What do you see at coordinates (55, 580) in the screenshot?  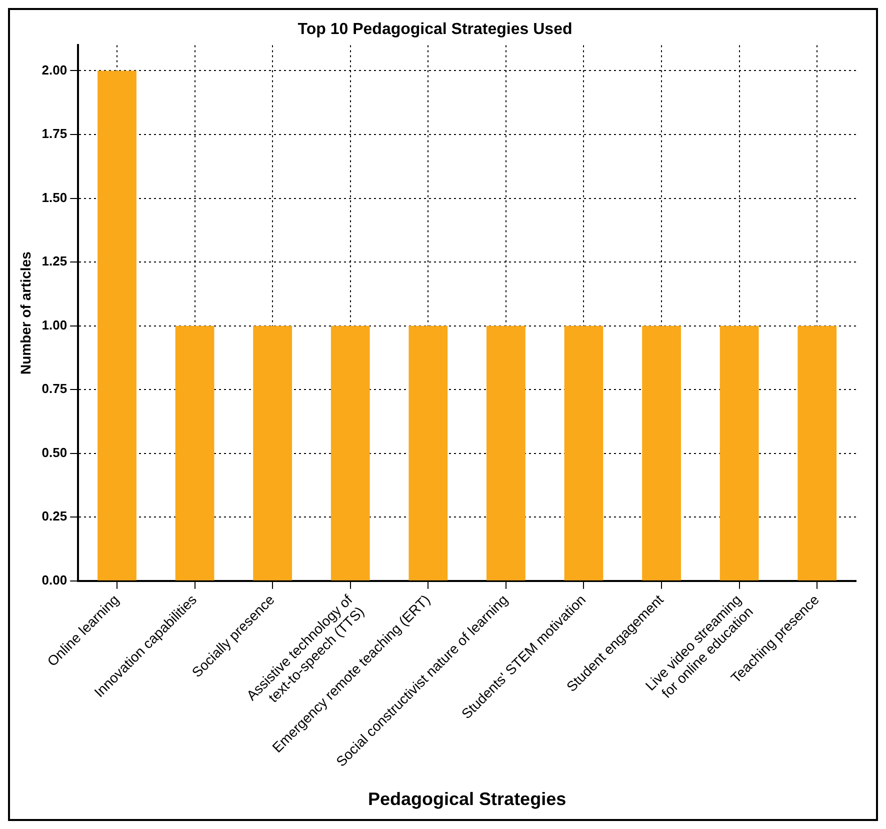 I see `y-tick-label: 0.00` at bounding box center [55, 580].